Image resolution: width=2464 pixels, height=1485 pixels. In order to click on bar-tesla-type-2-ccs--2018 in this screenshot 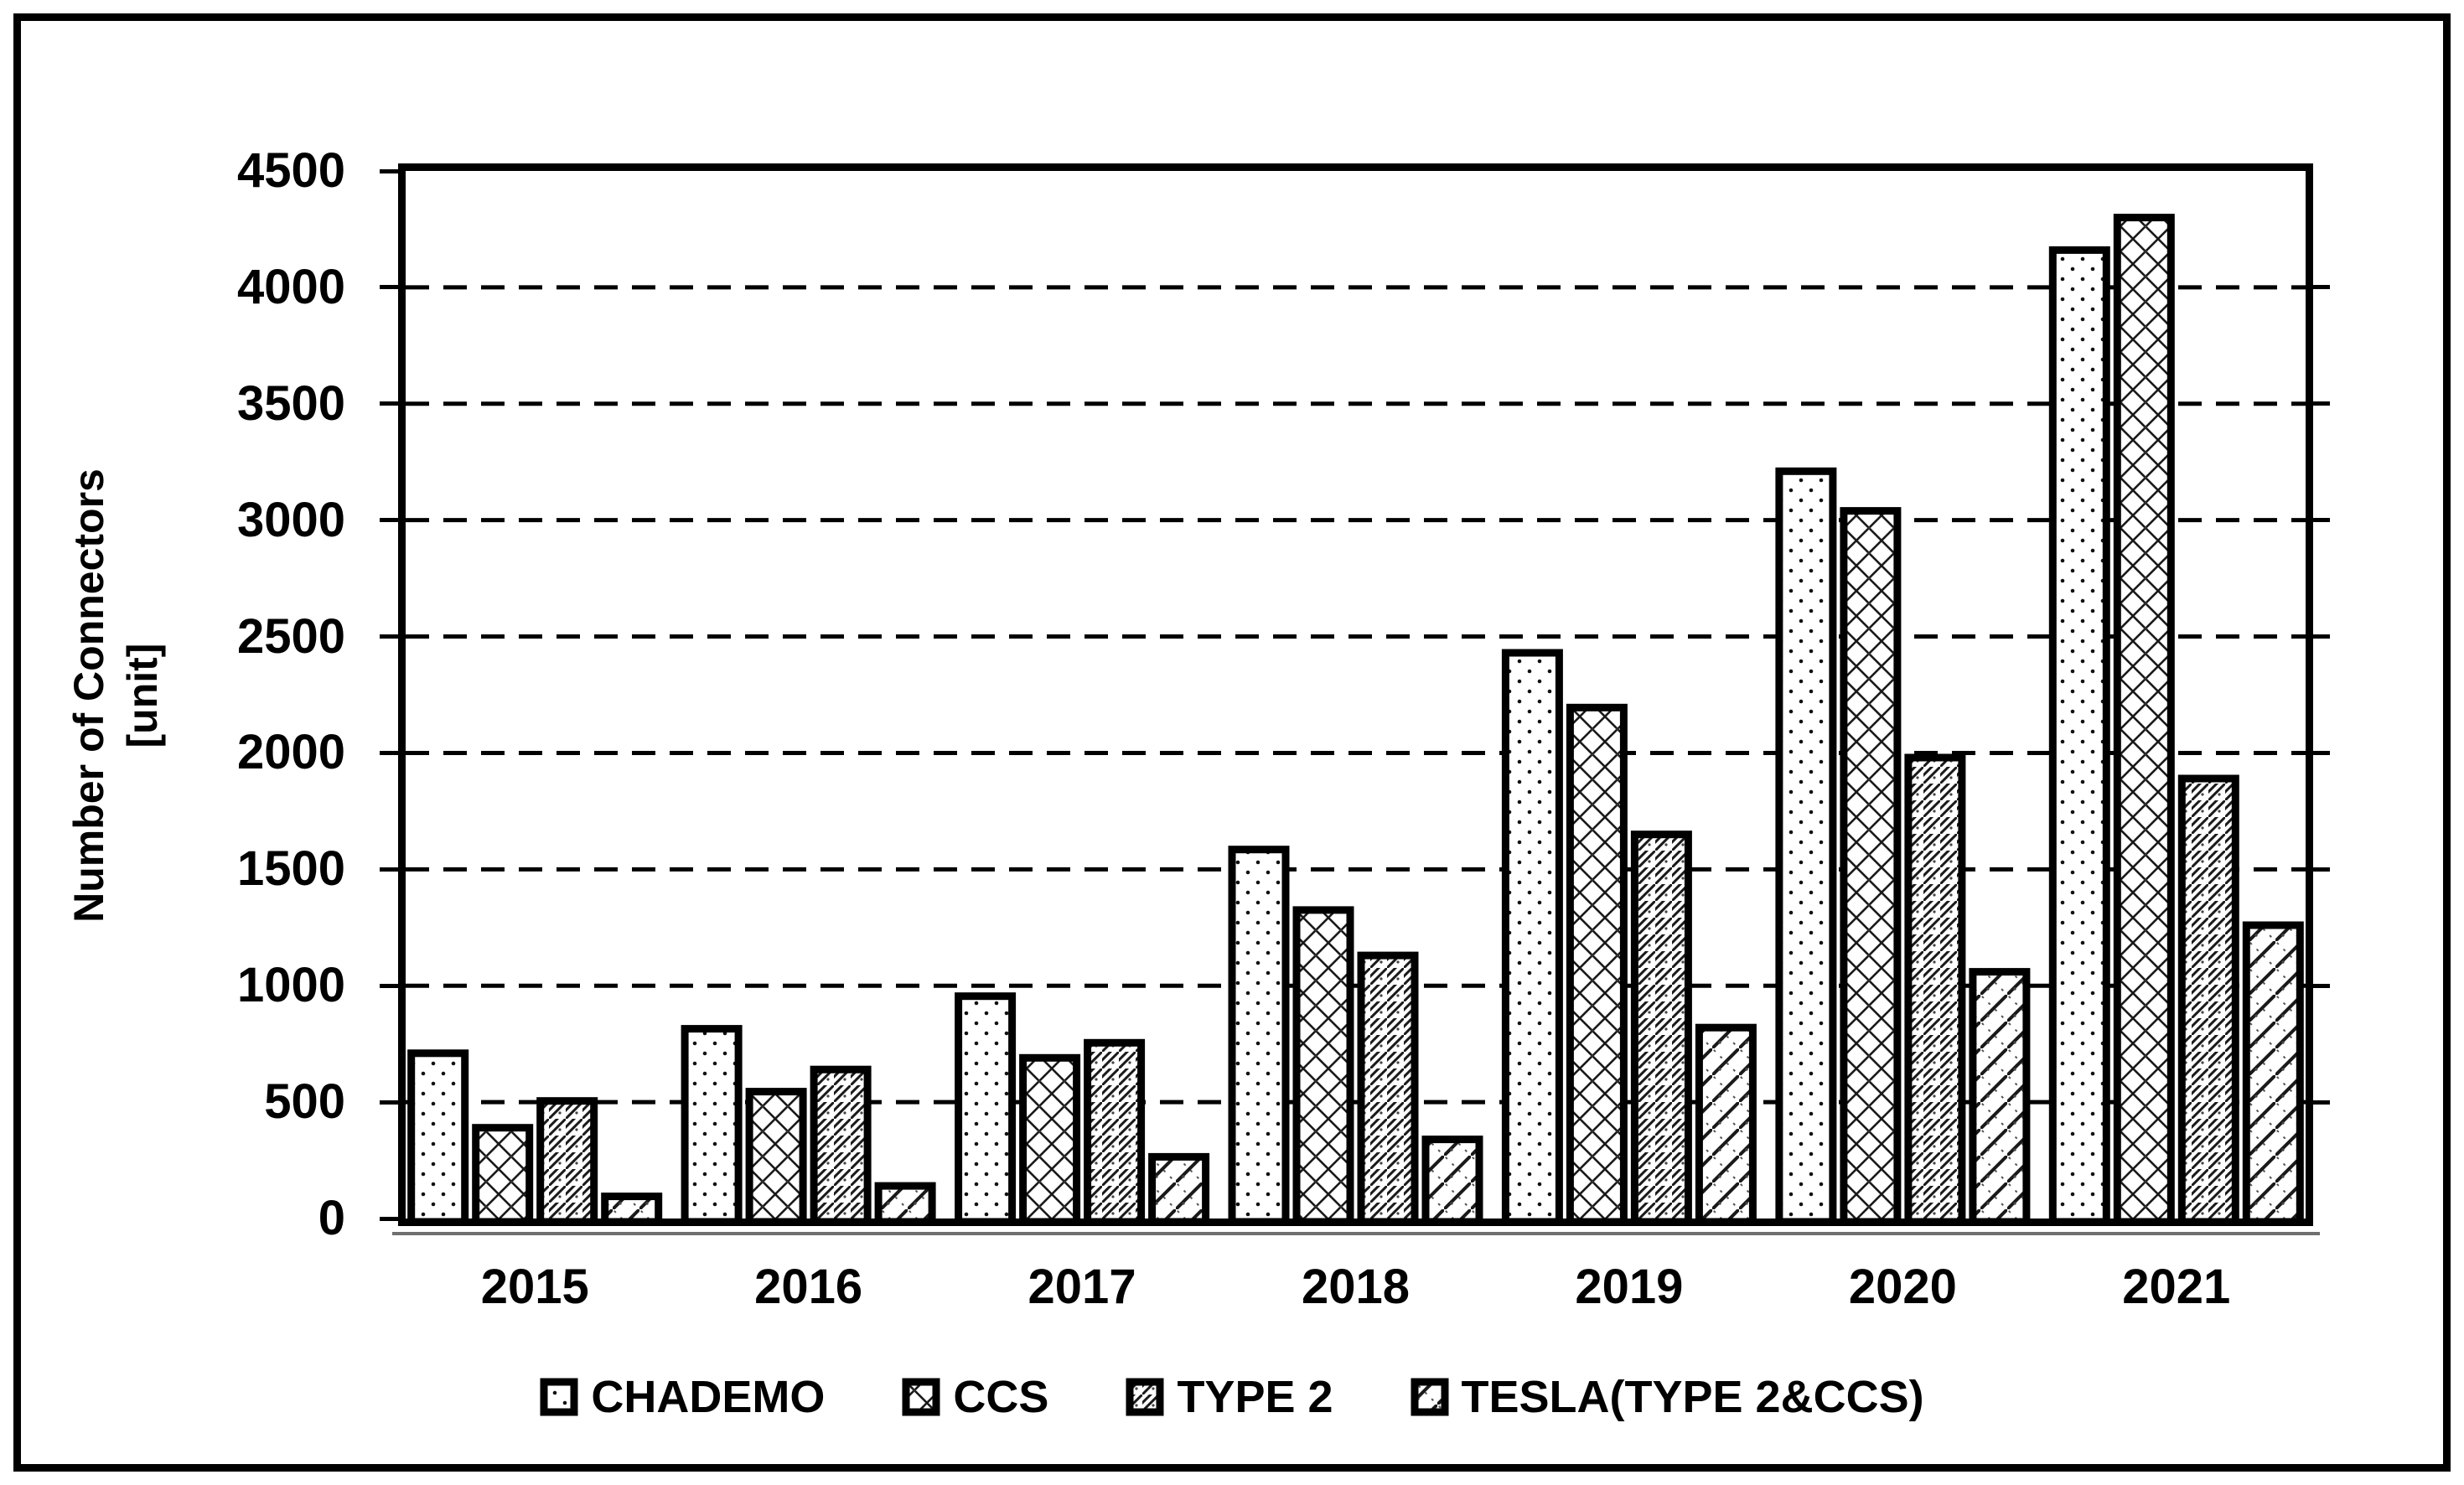, I will do `click(1452, 1181)`.